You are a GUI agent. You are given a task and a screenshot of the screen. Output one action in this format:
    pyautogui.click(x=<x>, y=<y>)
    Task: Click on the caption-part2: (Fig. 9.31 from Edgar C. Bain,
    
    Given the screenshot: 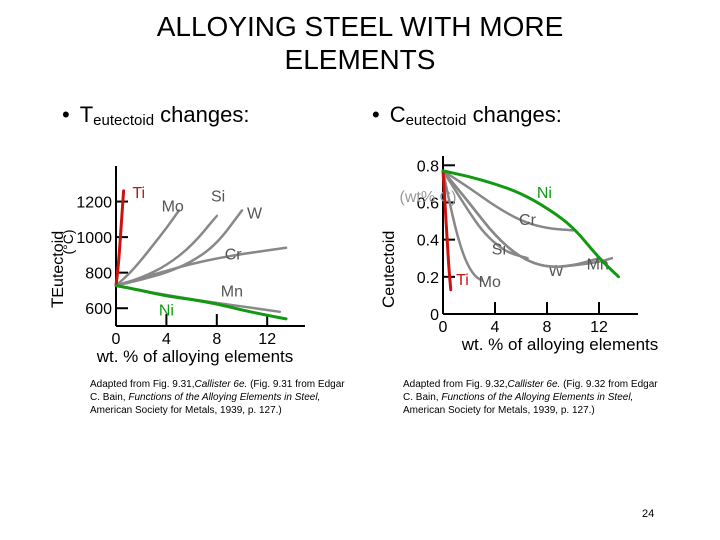 What is the action you would take?
    pyautogui.click(x=217, y=391)
    